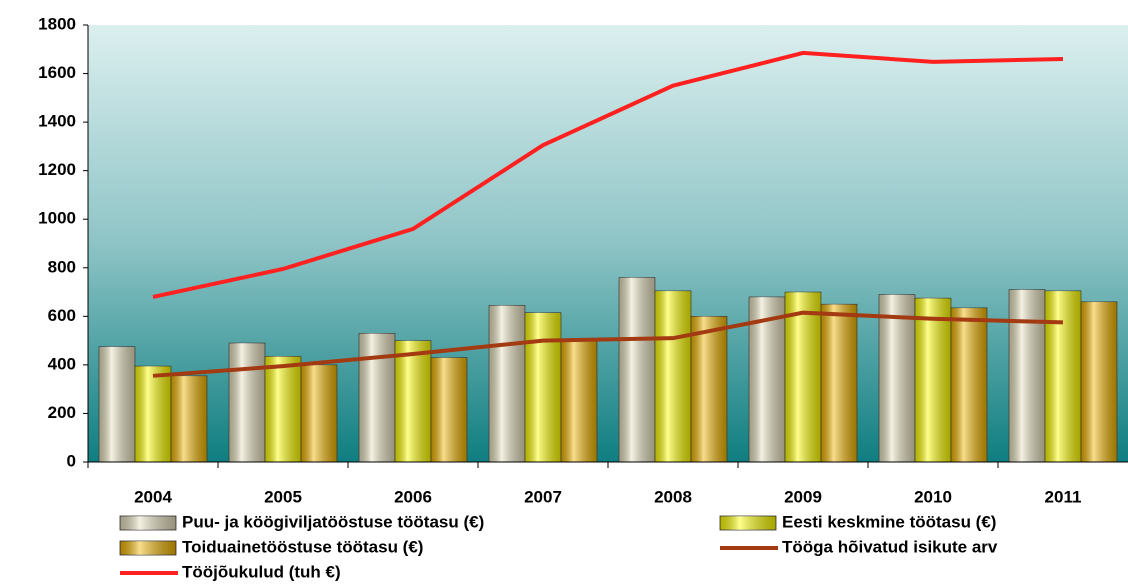  What do you see at coordinates (57, 121) in the screenshot?
I see `y-tick-label: 1400` at bounding box center [57, 121].